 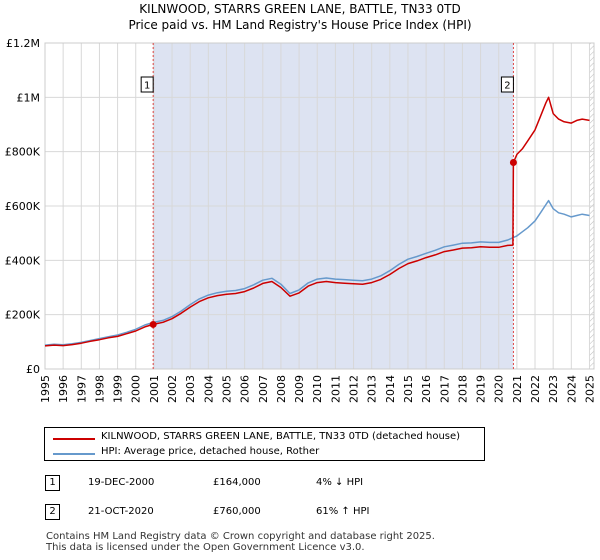 What do you see at coordinates (190, 389) in the screenshot?
I see `x-tick-label: 2003` at bounding box center [190, 389].